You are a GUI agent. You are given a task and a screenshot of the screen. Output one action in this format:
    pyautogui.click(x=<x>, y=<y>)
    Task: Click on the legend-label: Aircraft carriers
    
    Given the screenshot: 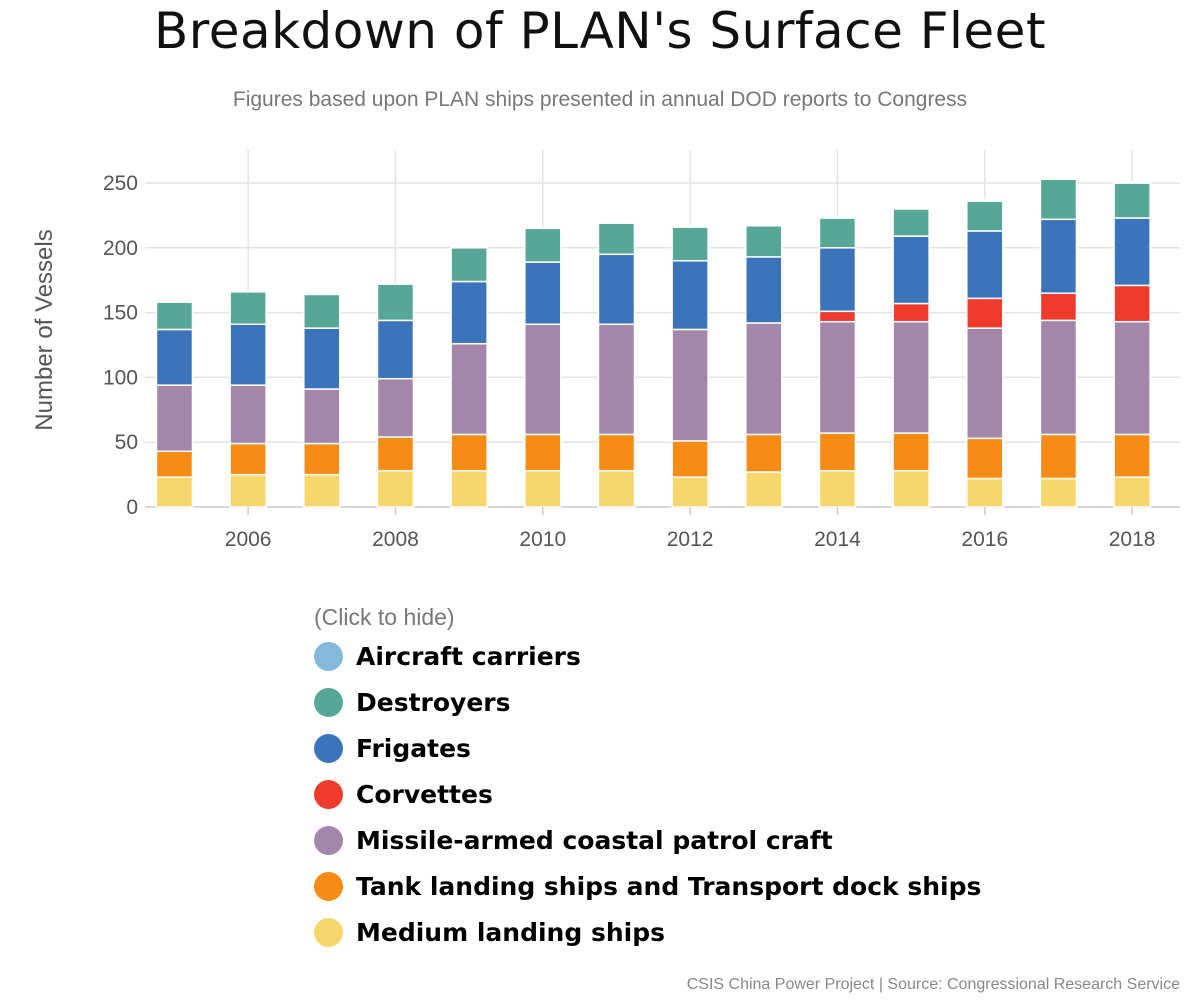 What is the action you would take?
    pyautogui.click(x=468, y=656)
    